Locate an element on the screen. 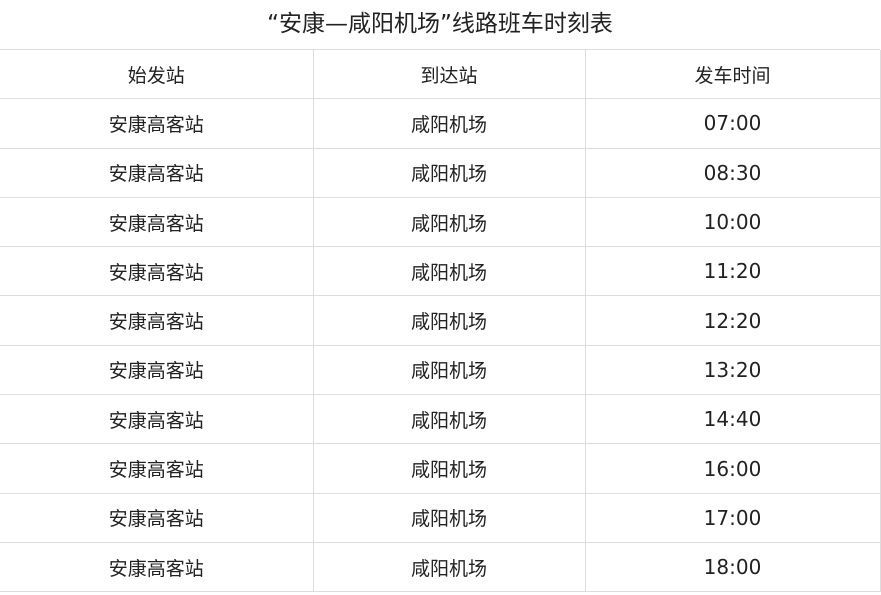 This screenshot has width=881, height=595. header-origin: 始发站 is located at coordinates (157, 75).